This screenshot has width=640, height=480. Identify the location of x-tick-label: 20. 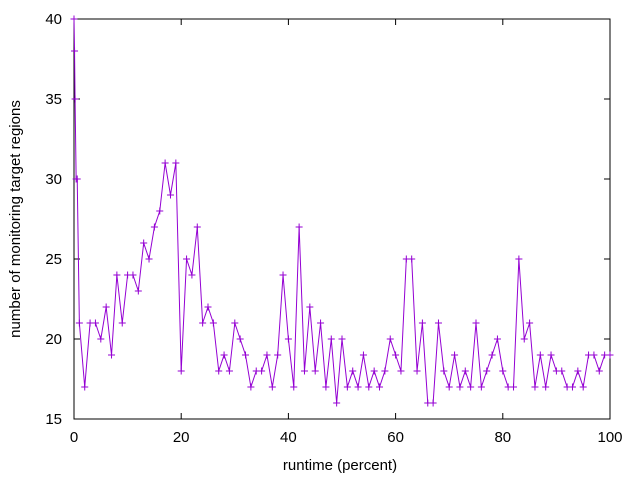
(181, 437).